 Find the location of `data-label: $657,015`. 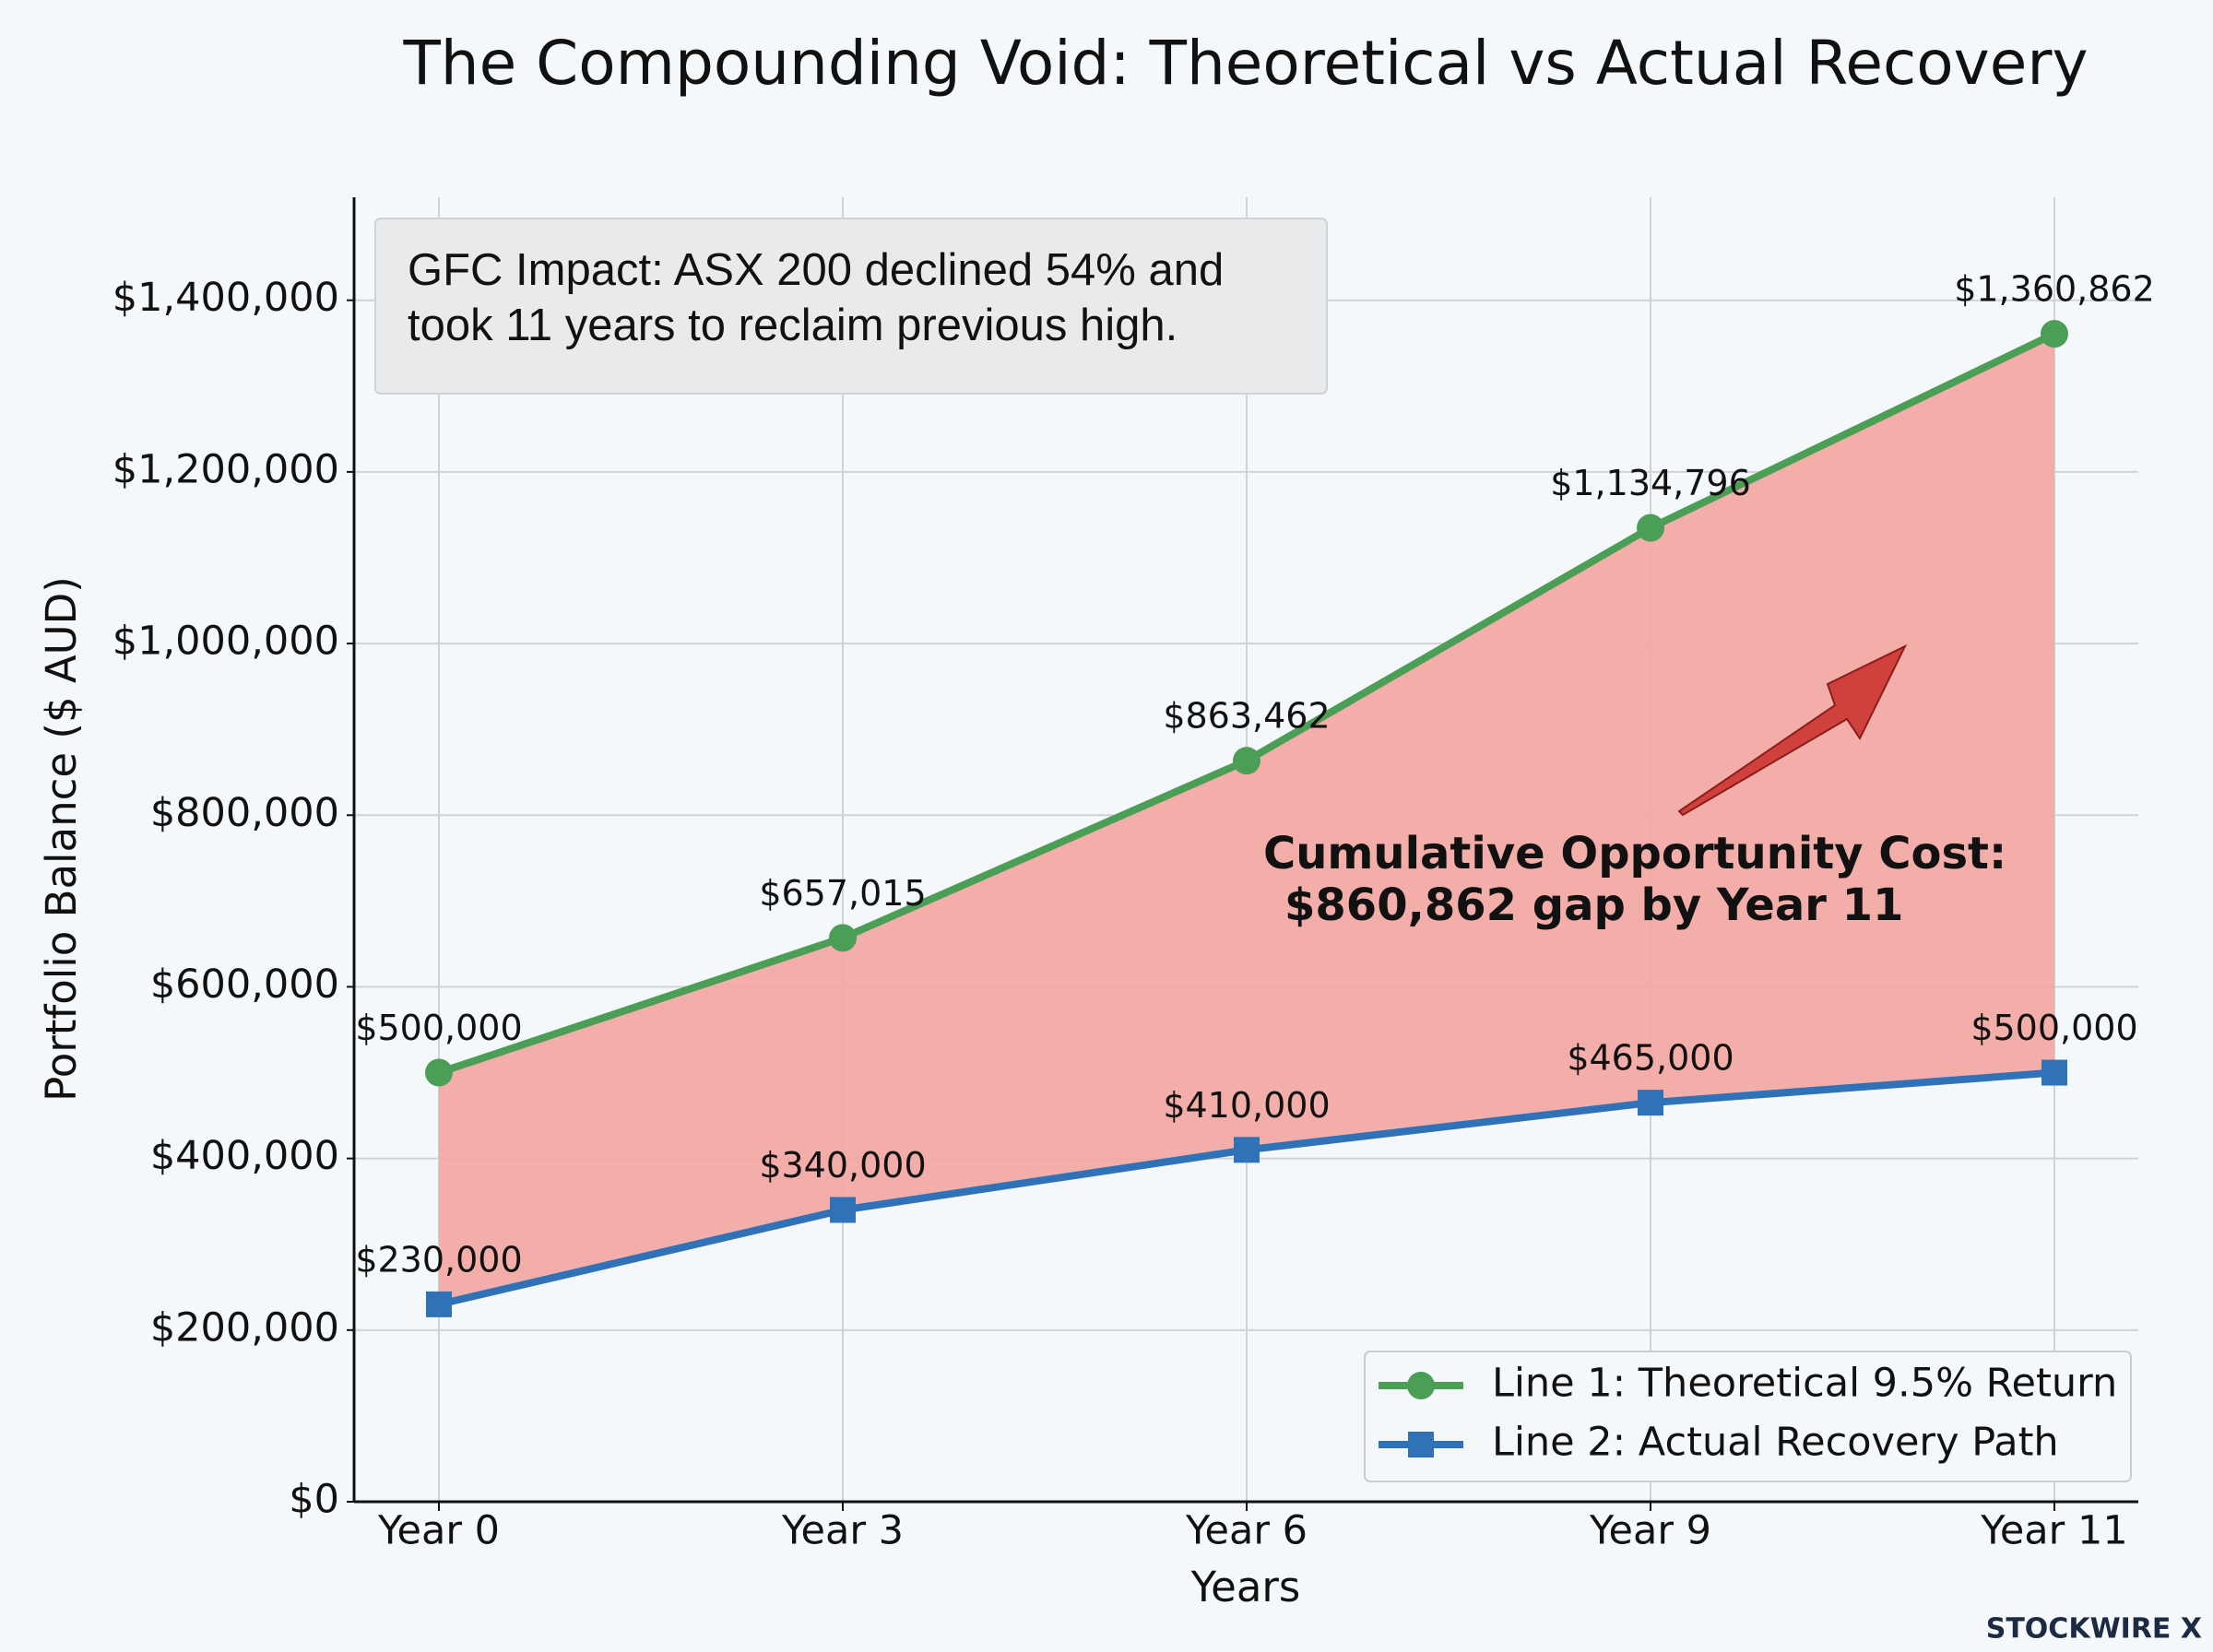

data-label: $657,015 is located at coordinates (842, 893).